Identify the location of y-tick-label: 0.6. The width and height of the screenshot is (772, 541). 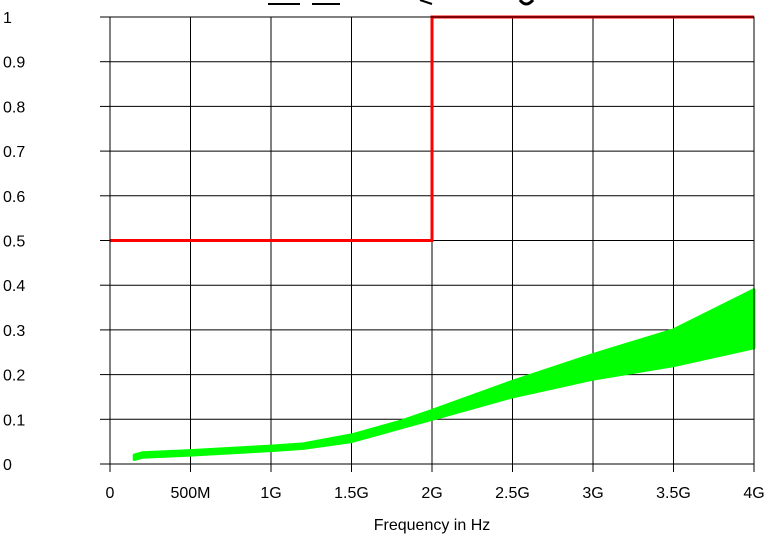
(14, 197).